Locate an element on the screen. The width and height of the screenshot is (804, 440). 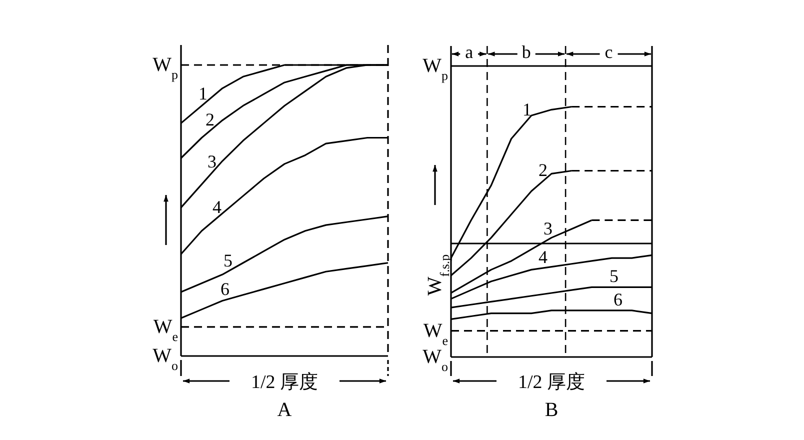
text: b is located at coordinates (526, 52).